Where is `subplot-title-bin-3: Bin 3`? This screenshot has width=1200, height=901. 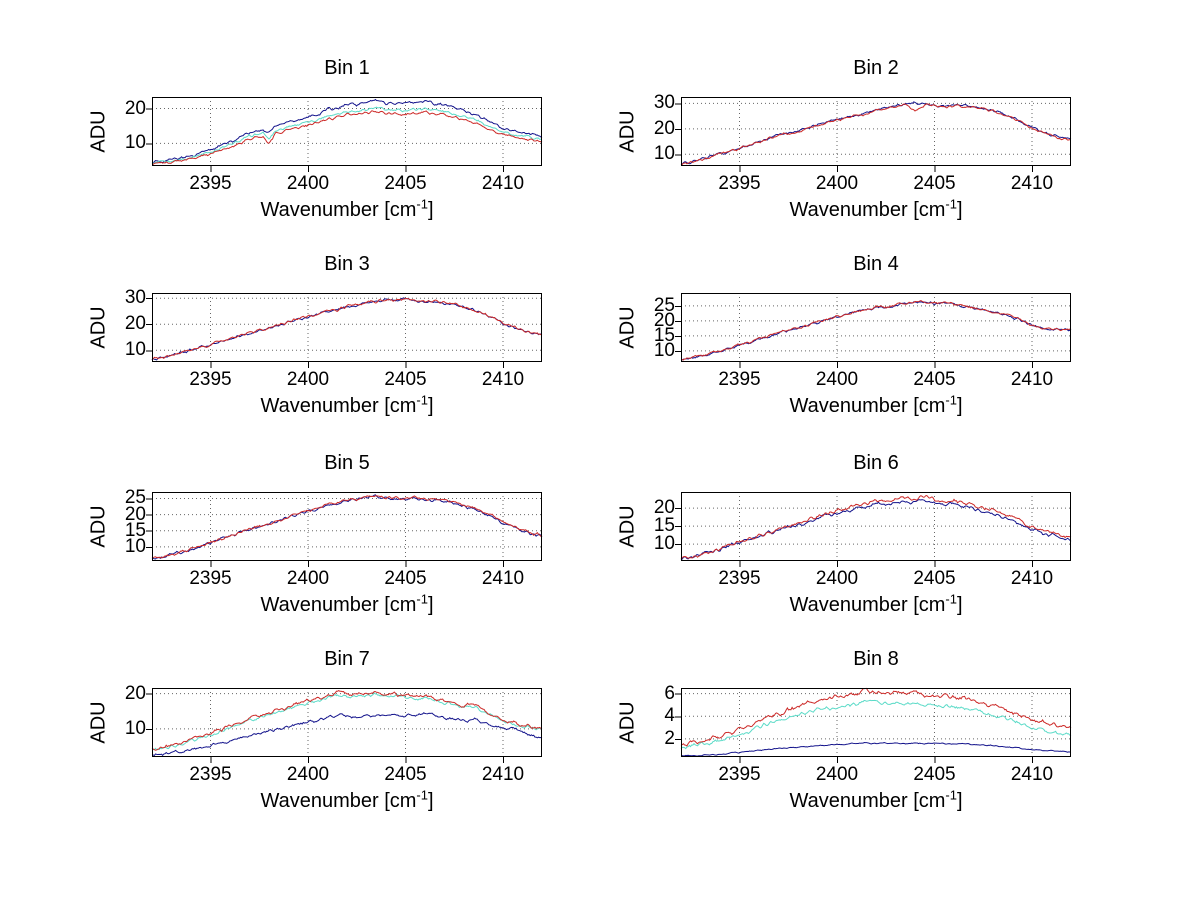
subplot-title-bin-3: Bin 3 is located at coordinates (347, 264).